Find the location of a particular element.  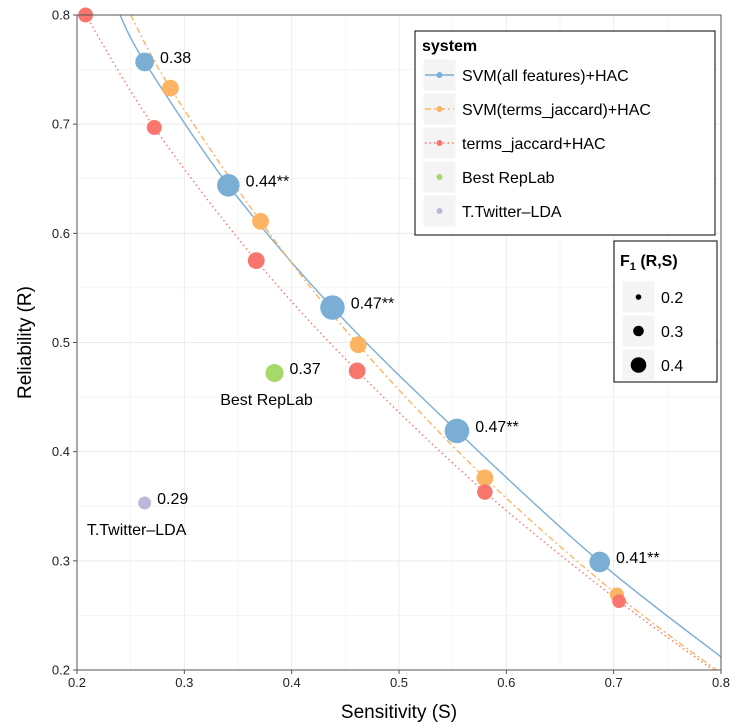

x-tick-label: 0.4 is located at coordinates (292, 682).